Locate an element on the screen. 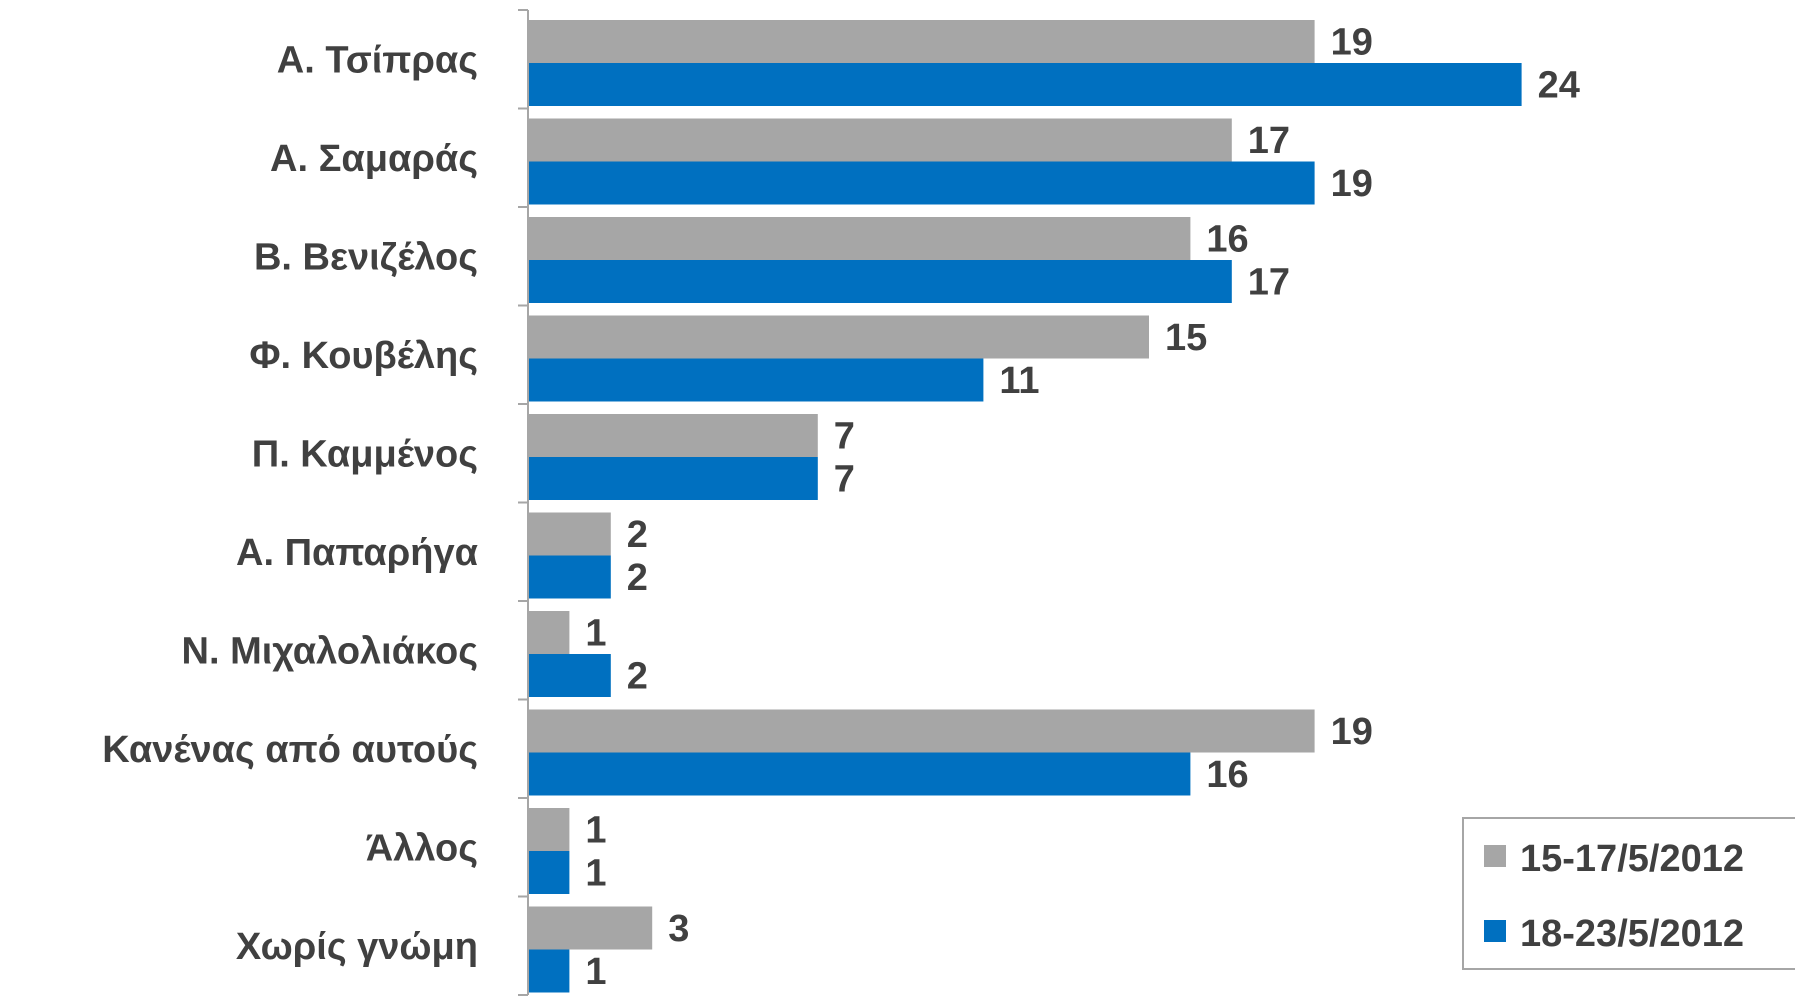  value-label-series-1: 7 is located at coordinates (844, 437).